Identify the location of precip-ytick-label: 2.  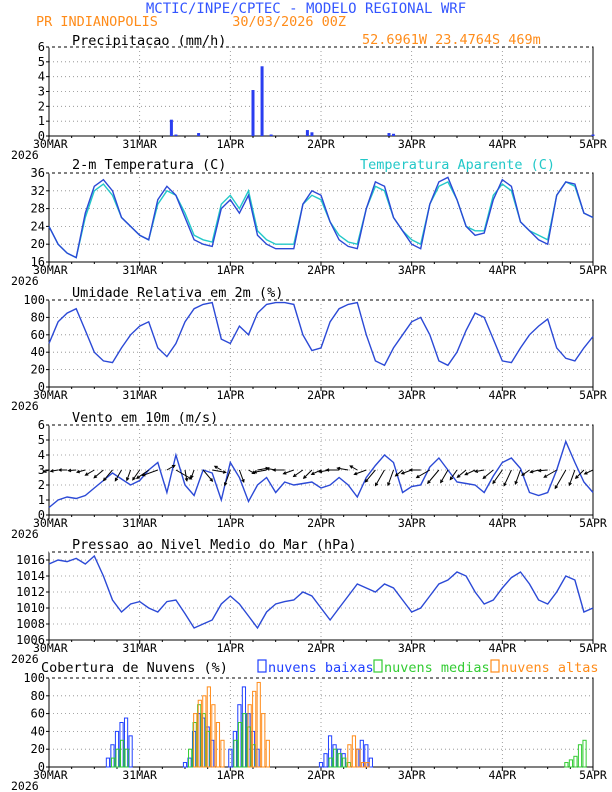
(41, 106).